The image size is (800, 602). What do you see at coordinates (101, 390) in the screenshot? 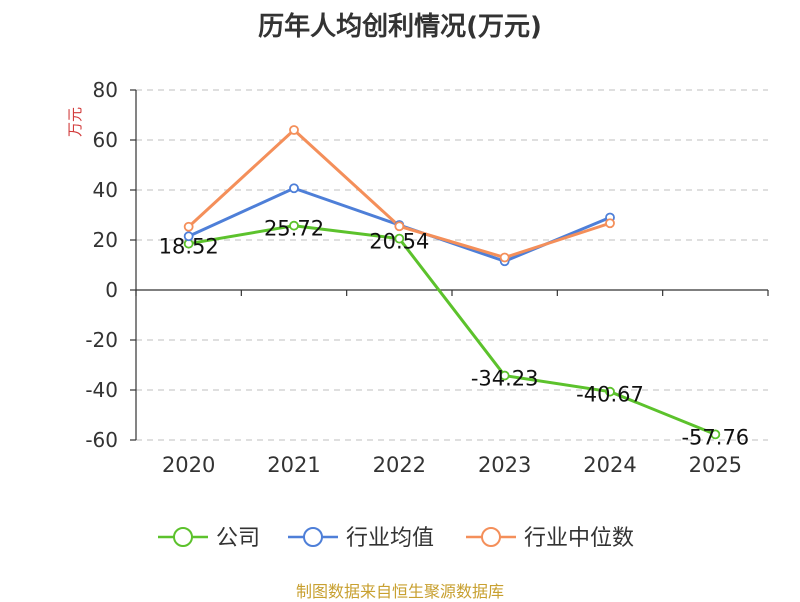
I see `y-tick-label: -40` at bounding box center [101, 390].